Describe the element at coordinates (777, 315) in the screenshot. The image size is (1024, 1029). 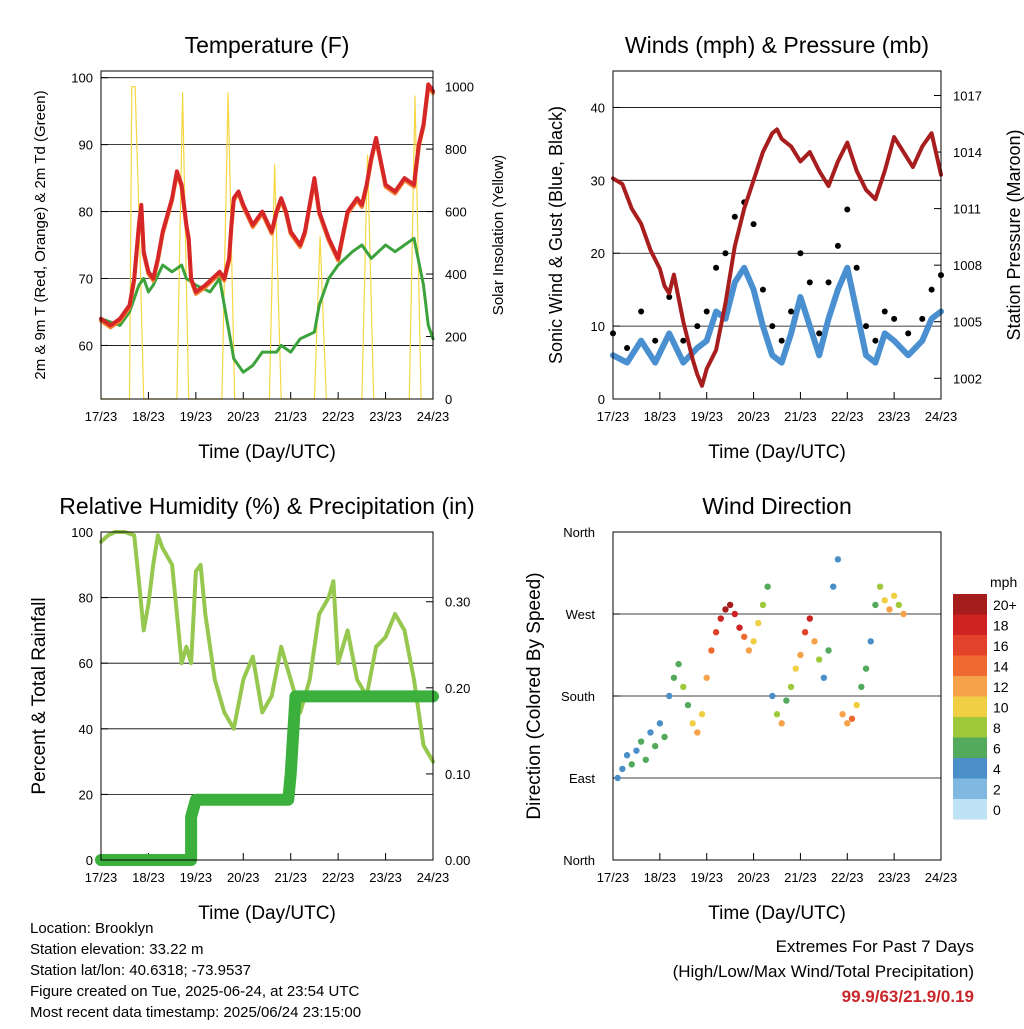
I see `wind-speed-line` at that location.